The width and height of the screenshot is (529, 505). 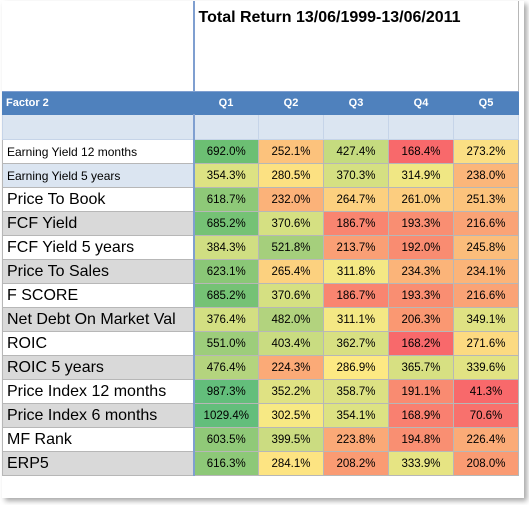 What do you see at coordinates (98, 223) in the screenshot?
I see `factor-label: FCF Yield` at bounding box center [98, 223].